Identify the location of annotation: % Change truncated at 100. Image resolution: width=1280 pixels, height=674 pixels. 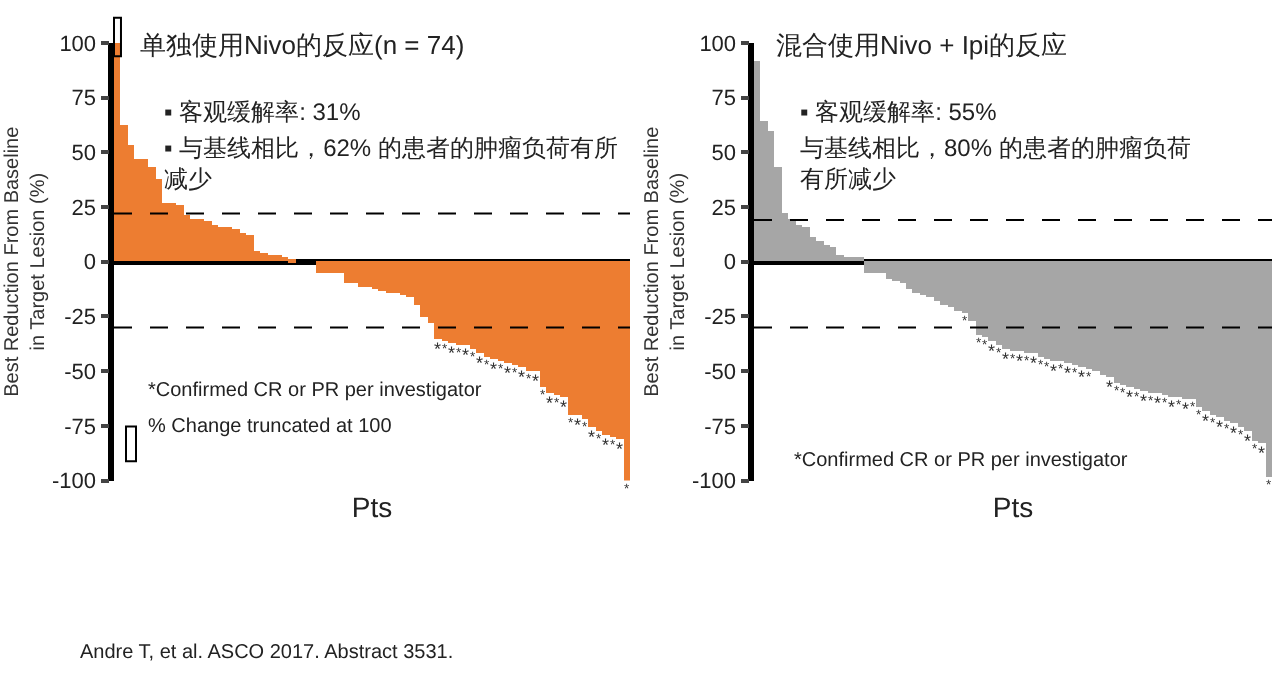
(270, 427).